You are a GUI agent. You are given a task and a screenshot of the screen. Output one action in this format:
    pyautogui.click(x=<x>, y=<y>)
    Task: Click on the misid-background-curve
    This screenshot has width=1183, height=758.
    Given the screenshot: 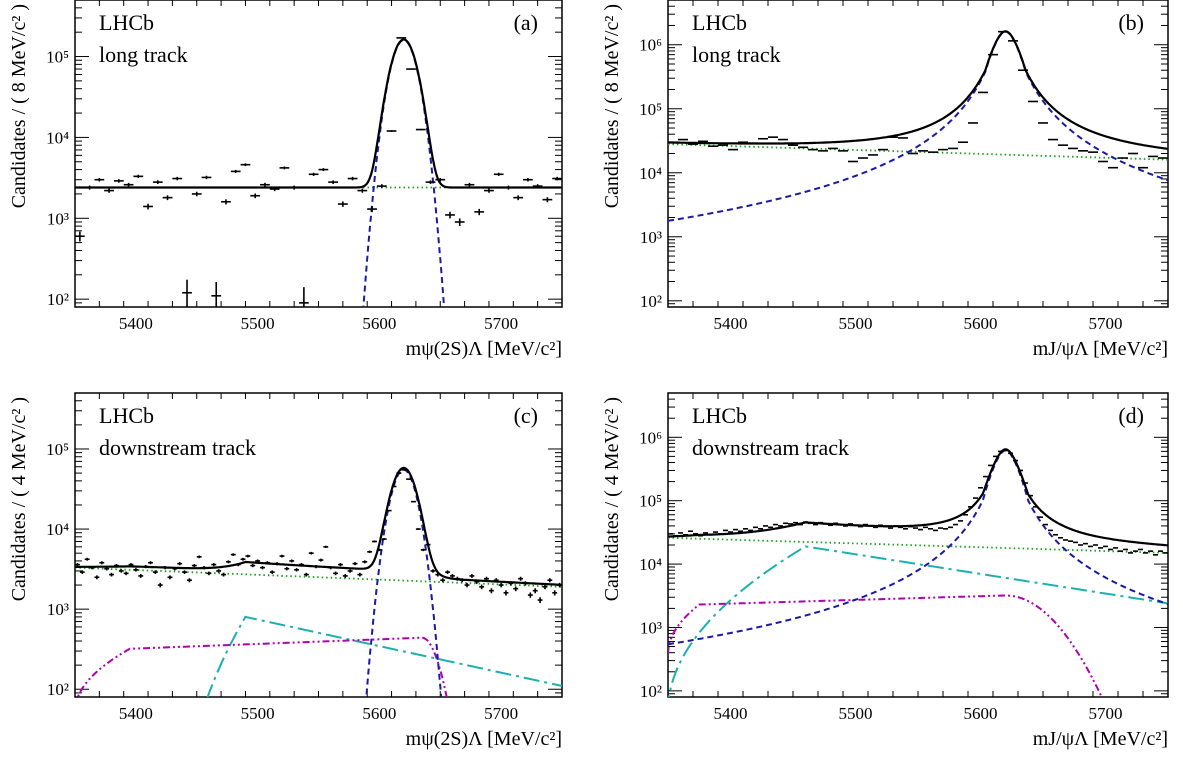 What is the action you would take?
    pyautogui.click(x=268, y=692)
    